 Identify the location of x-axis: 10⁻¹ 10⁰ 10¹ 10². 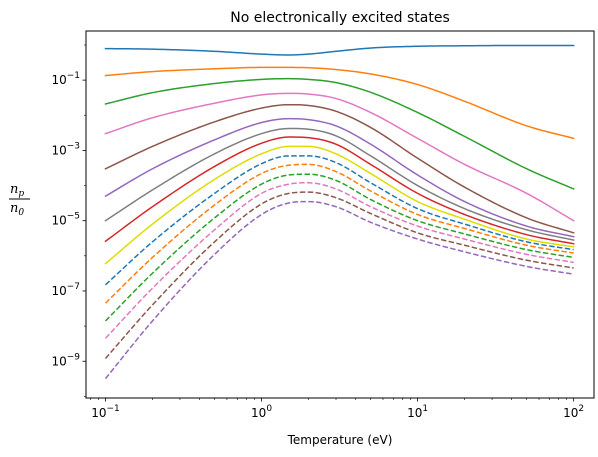
(337, 409).